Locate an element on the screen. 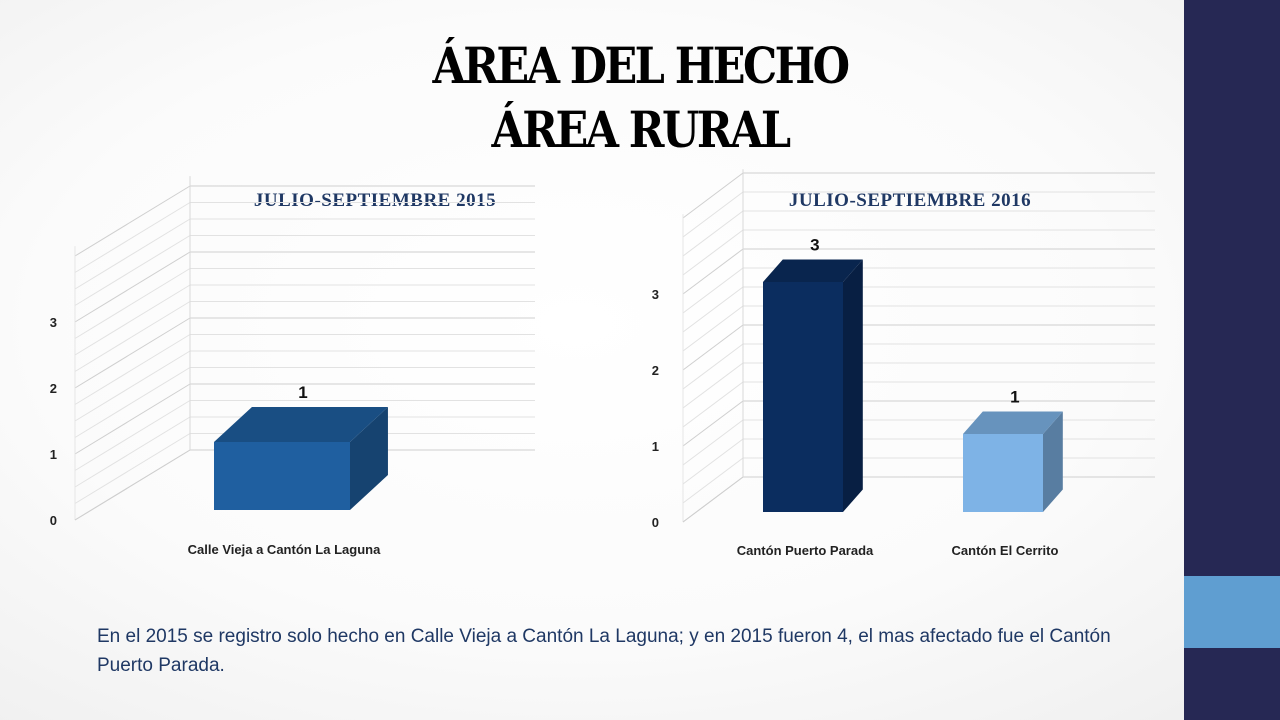  sidebar-accent-block is located at coordinates (1232, 612).